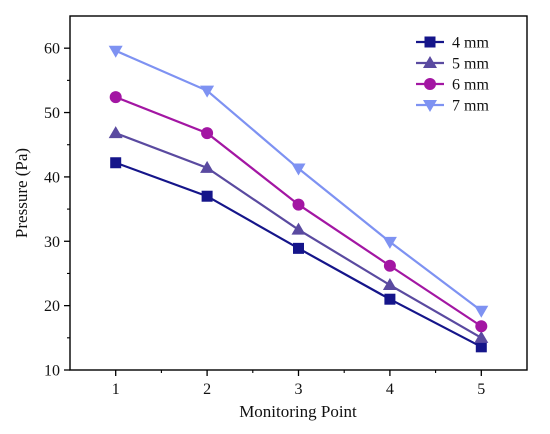 The image size is (550, 434). Describe the element at coordinates (21, 193) in the screenshot. I see `y-axis-title: Pressure (Pa)` at that location.